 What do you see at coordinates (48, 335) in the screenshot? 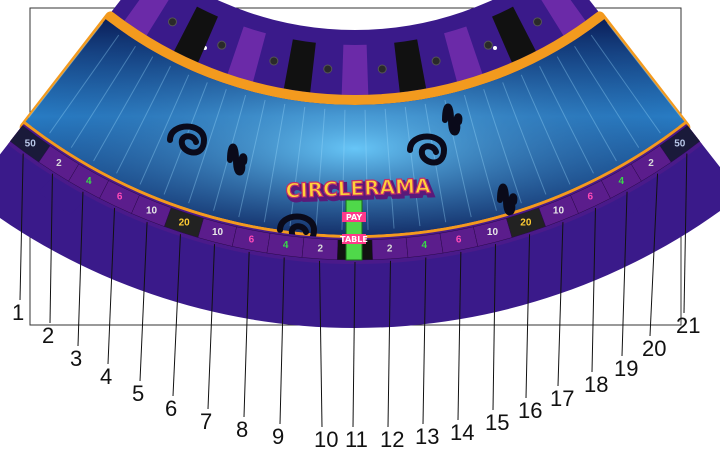
I see `slot-number-2: 2` at bounding box center [48, 335].